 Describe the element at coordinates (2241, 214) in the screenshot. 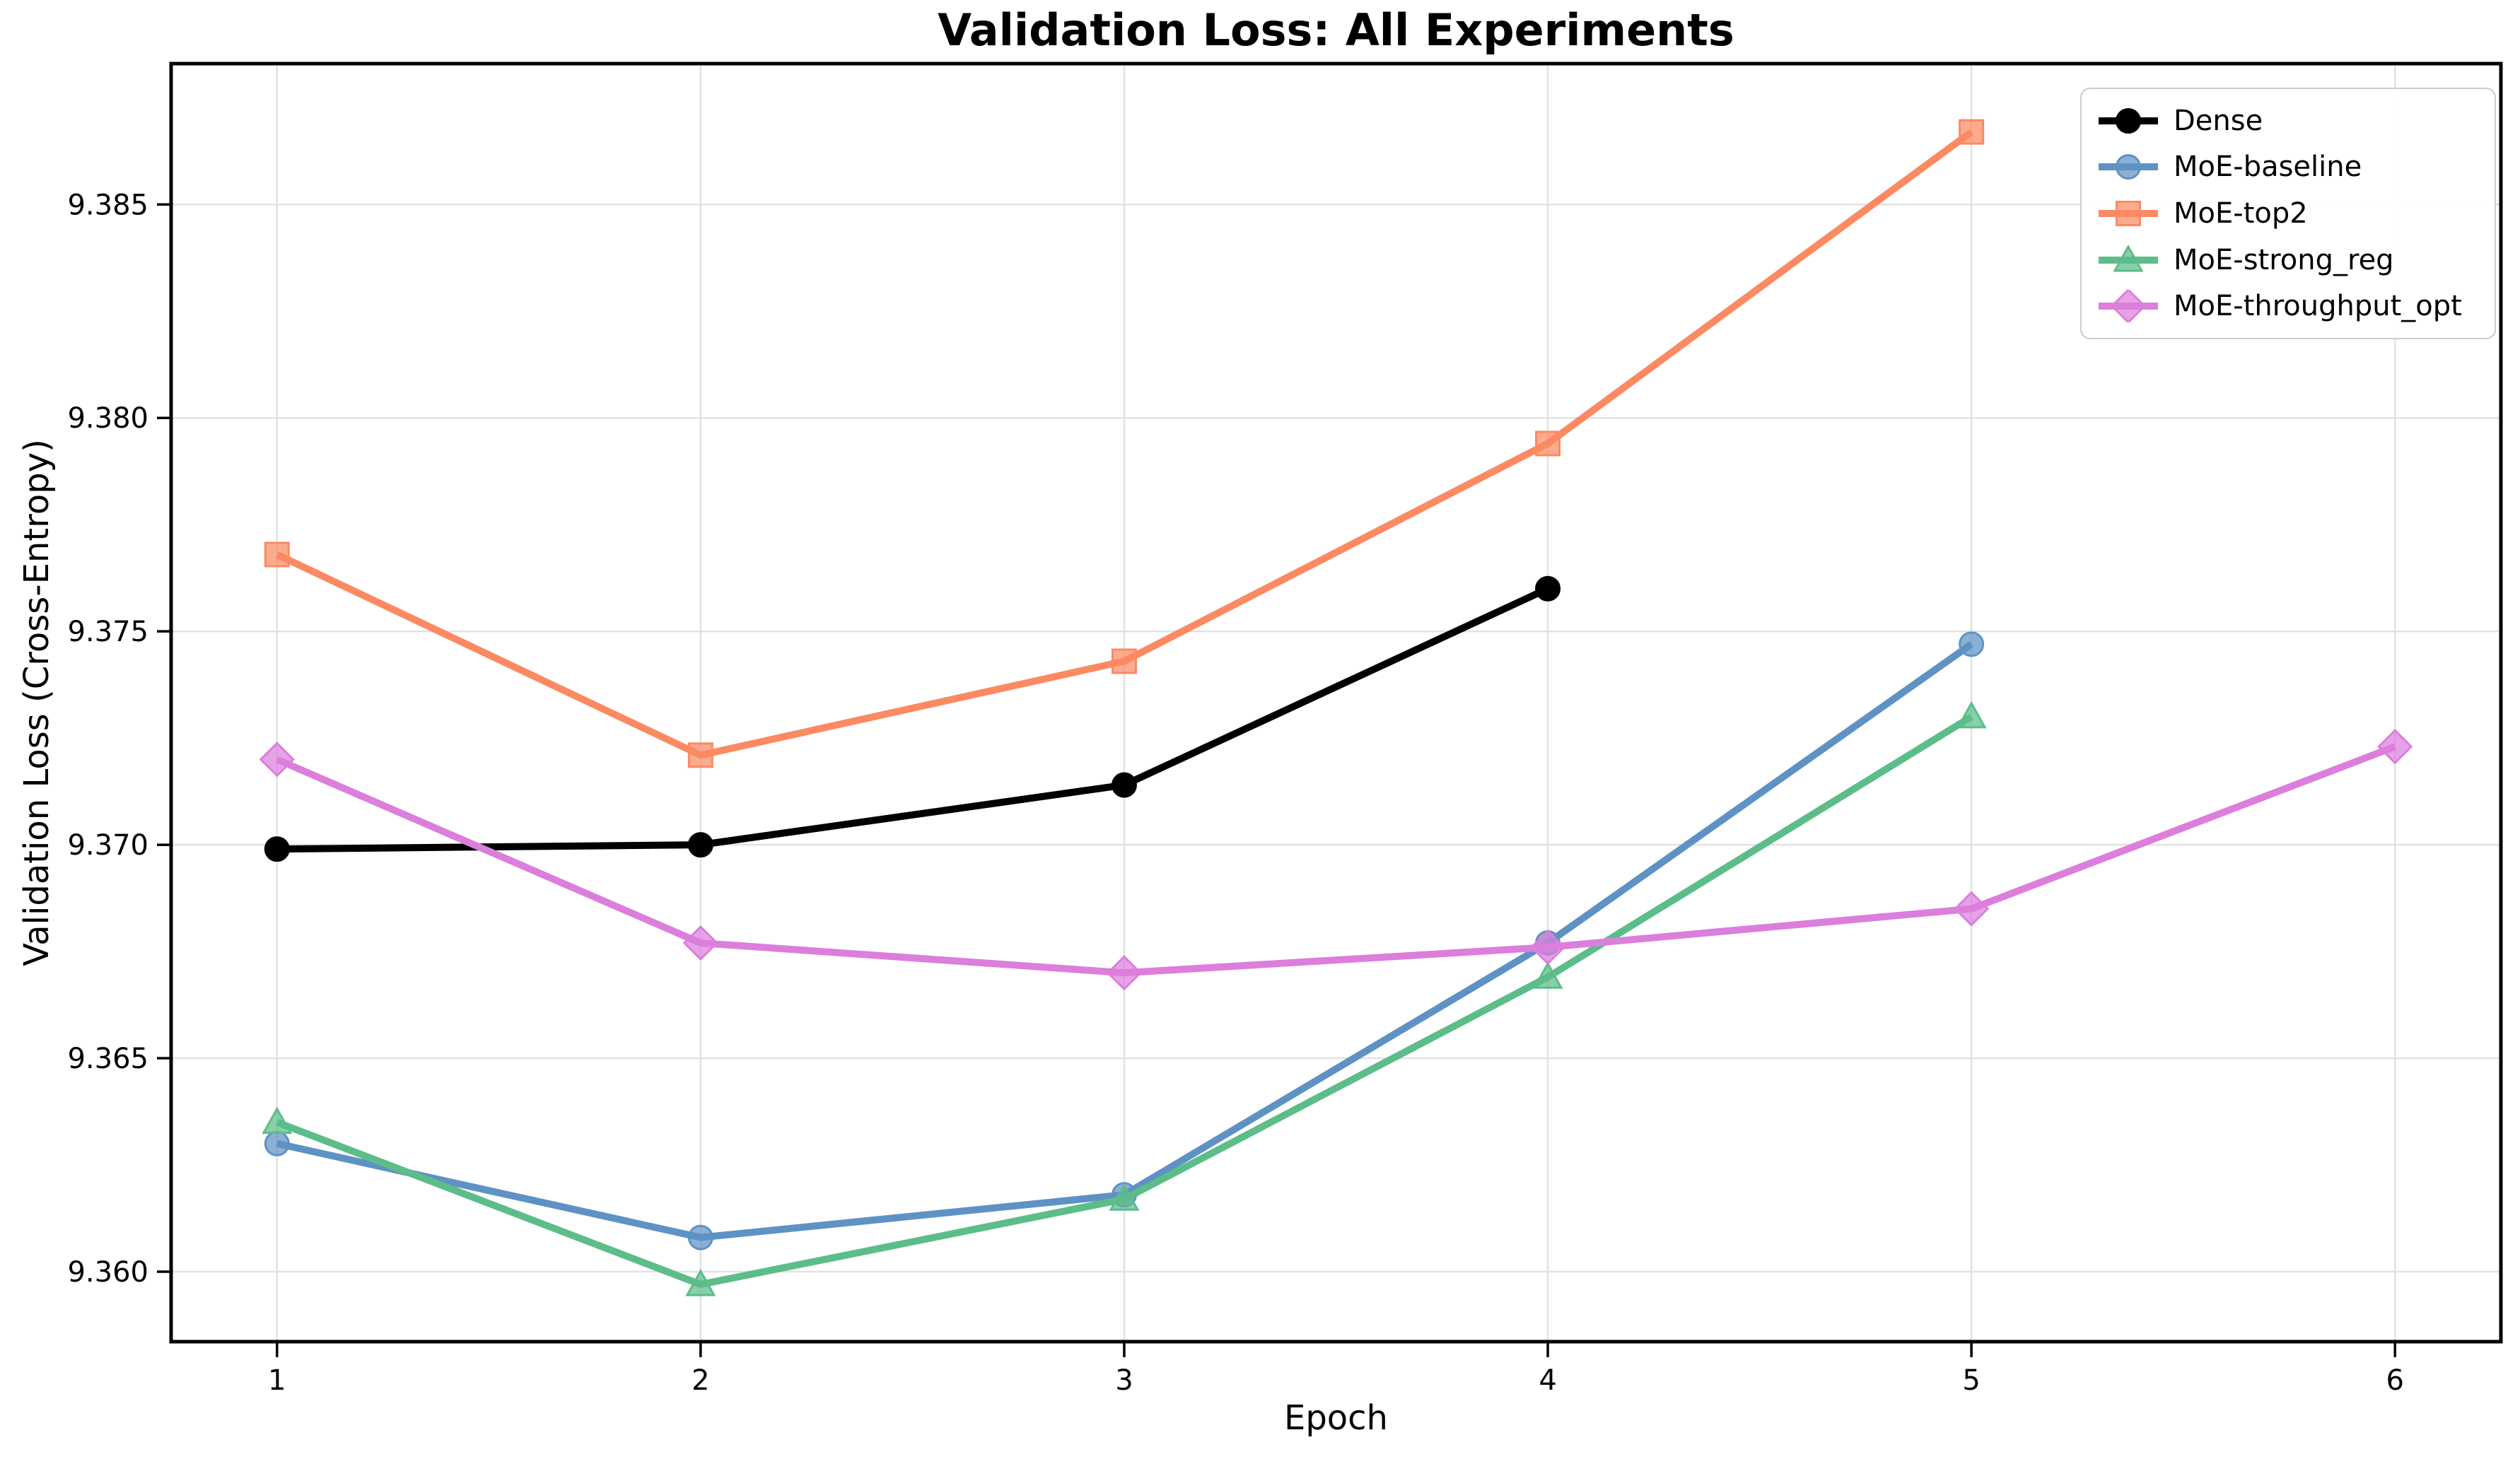

I see `legend-label: MoE-top2` at that location.